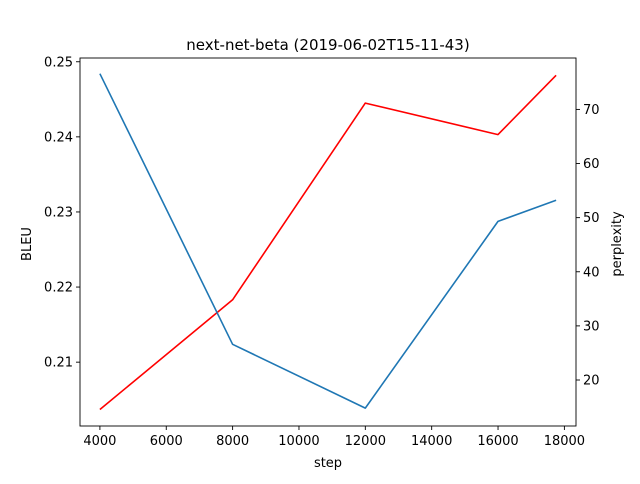  What do you see at coordinates (166, 441) in the screenshot?
I see `x-tick-label: 6000` at bounding box center [166, 441].